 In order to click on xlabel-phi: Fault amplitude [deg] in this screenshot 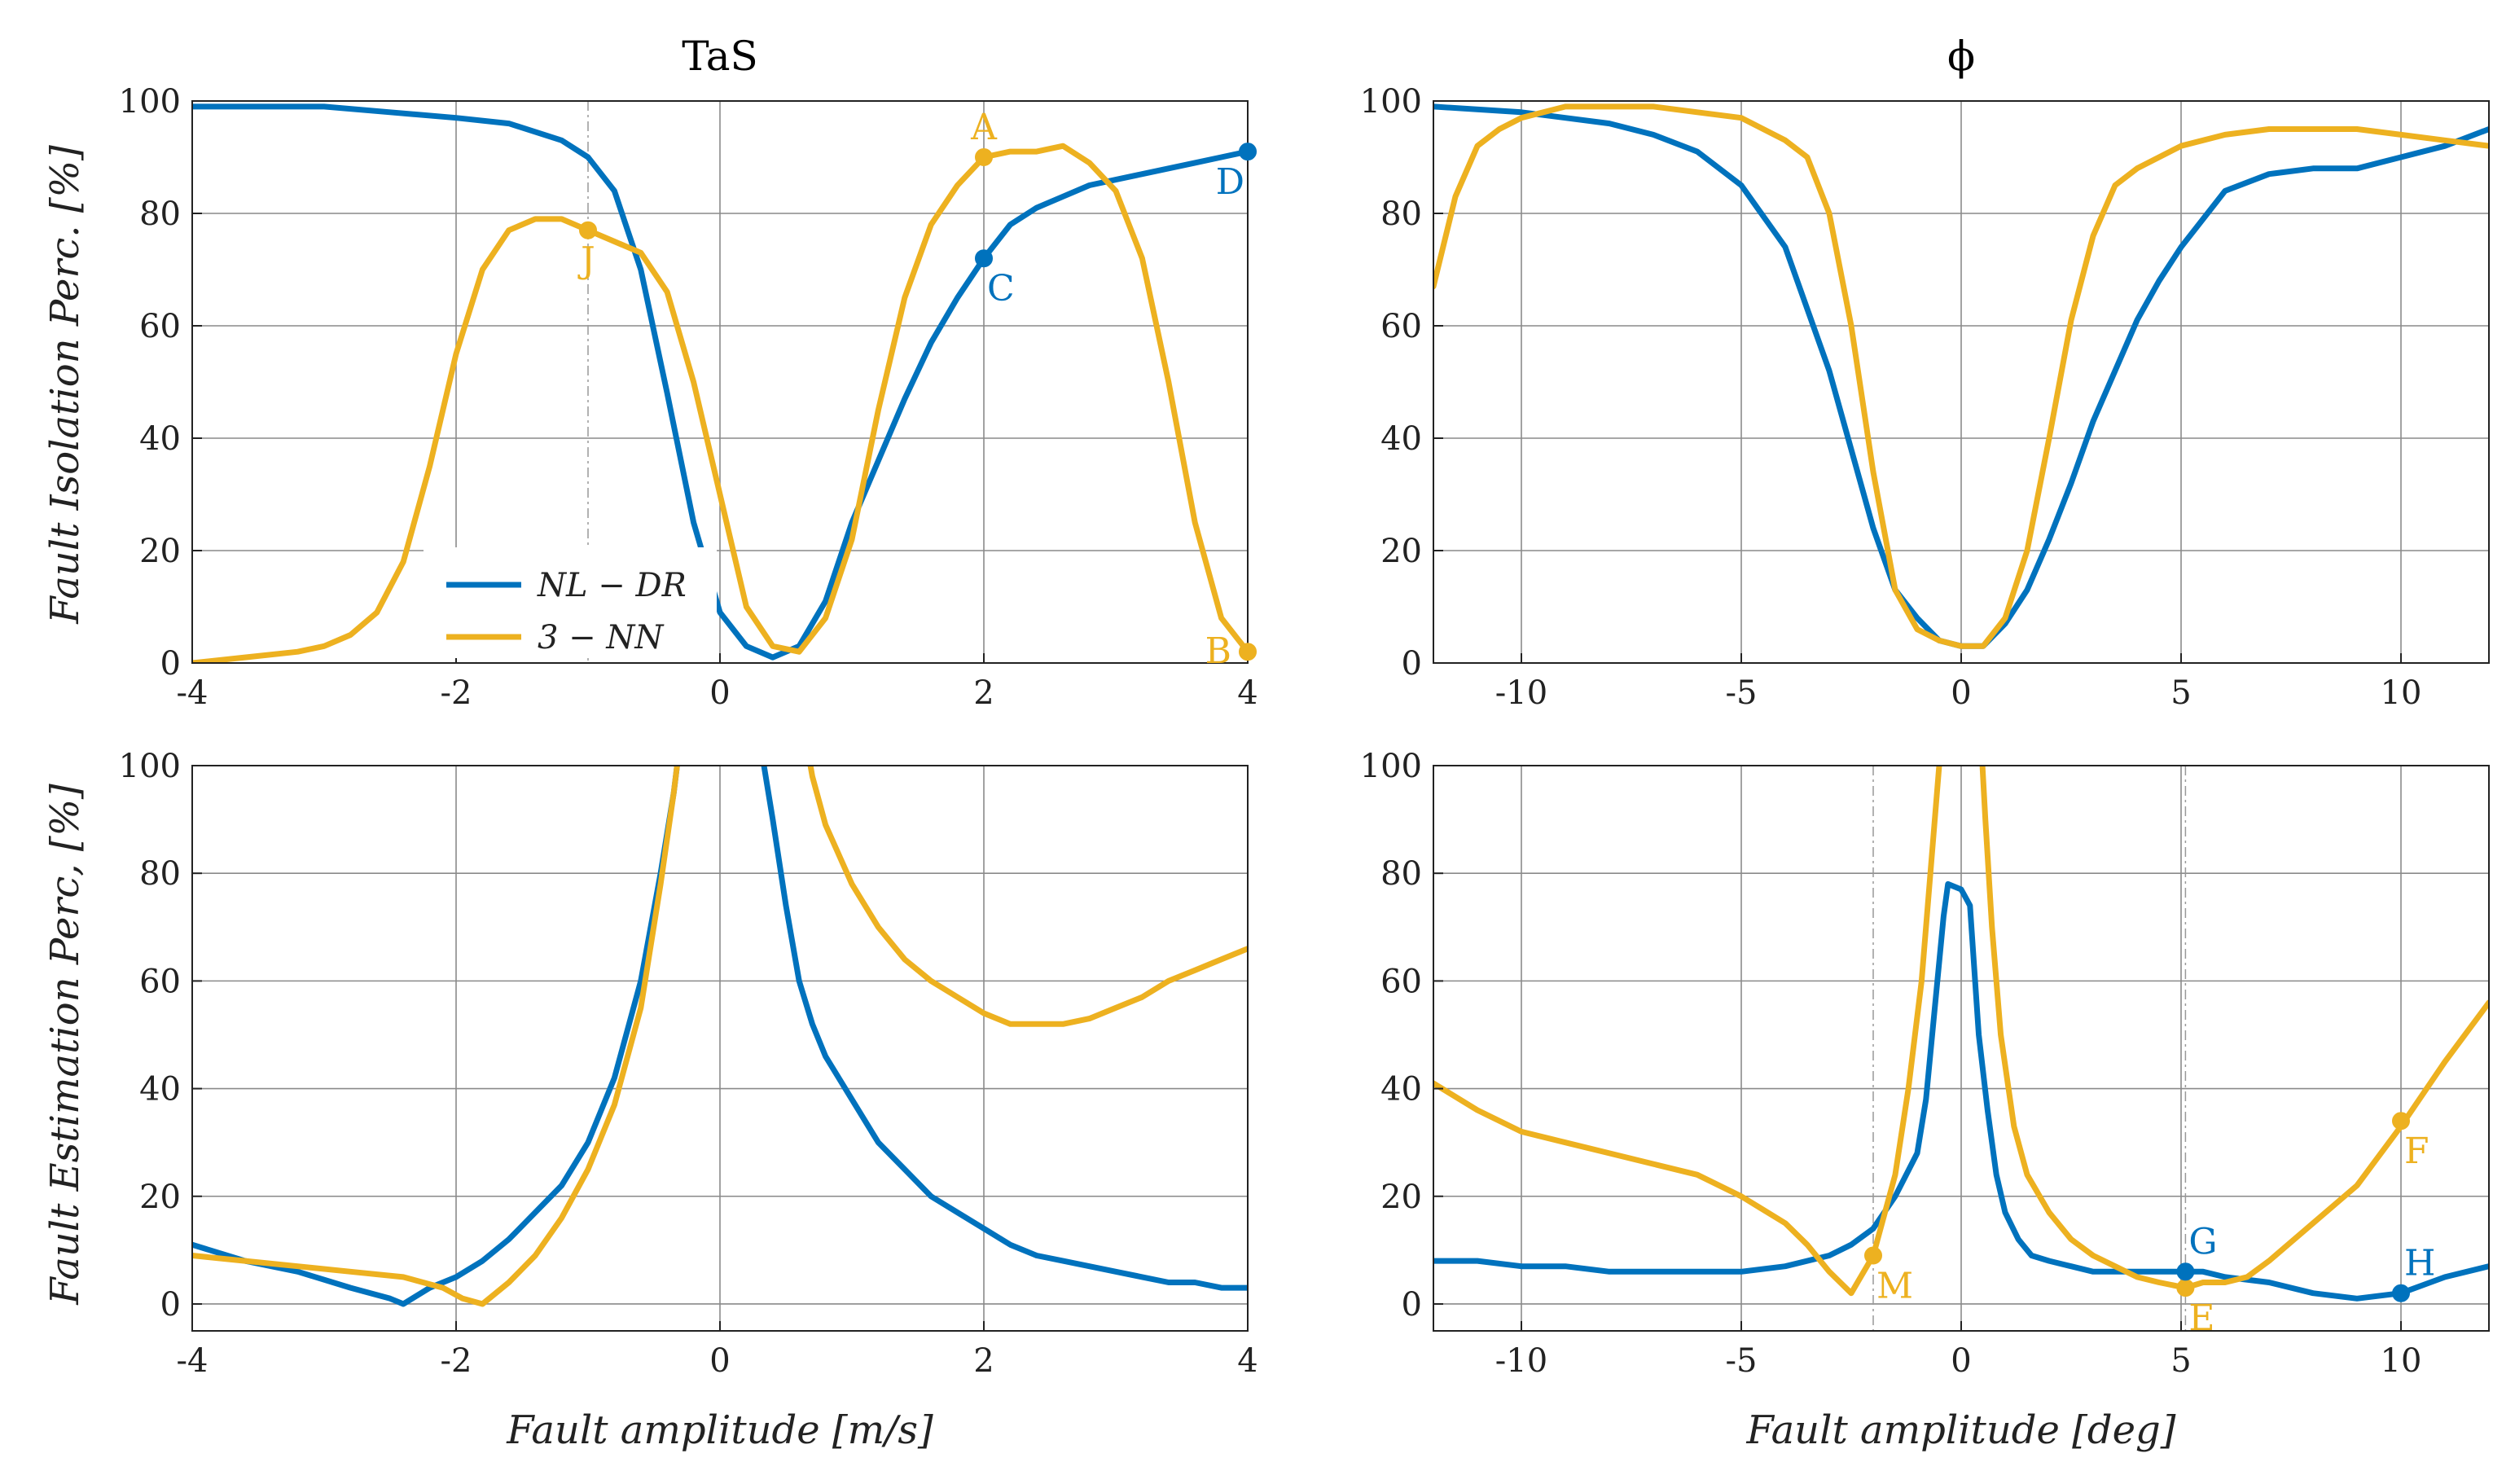, I will do `click(1961, 1430)`.